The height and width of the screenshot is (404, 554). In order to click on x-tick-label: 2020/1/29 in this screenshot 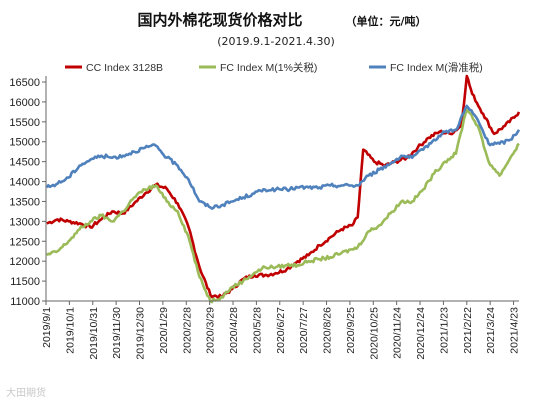, I will do `click(164, 330)`.